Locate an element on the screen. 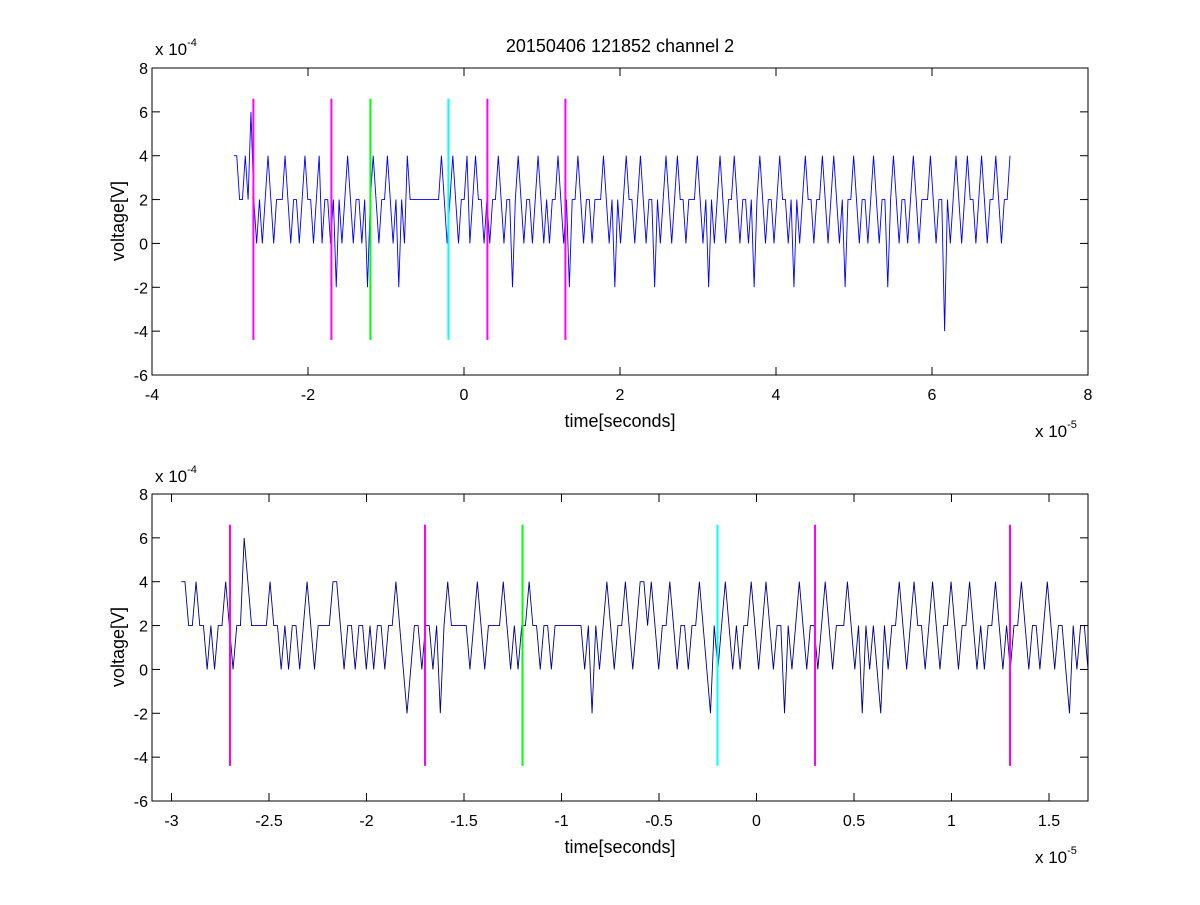 Image resolution: width=1200 pixels, height=905 pixels. top-x-tick-label: 2 is located at coordinates (620, 395).